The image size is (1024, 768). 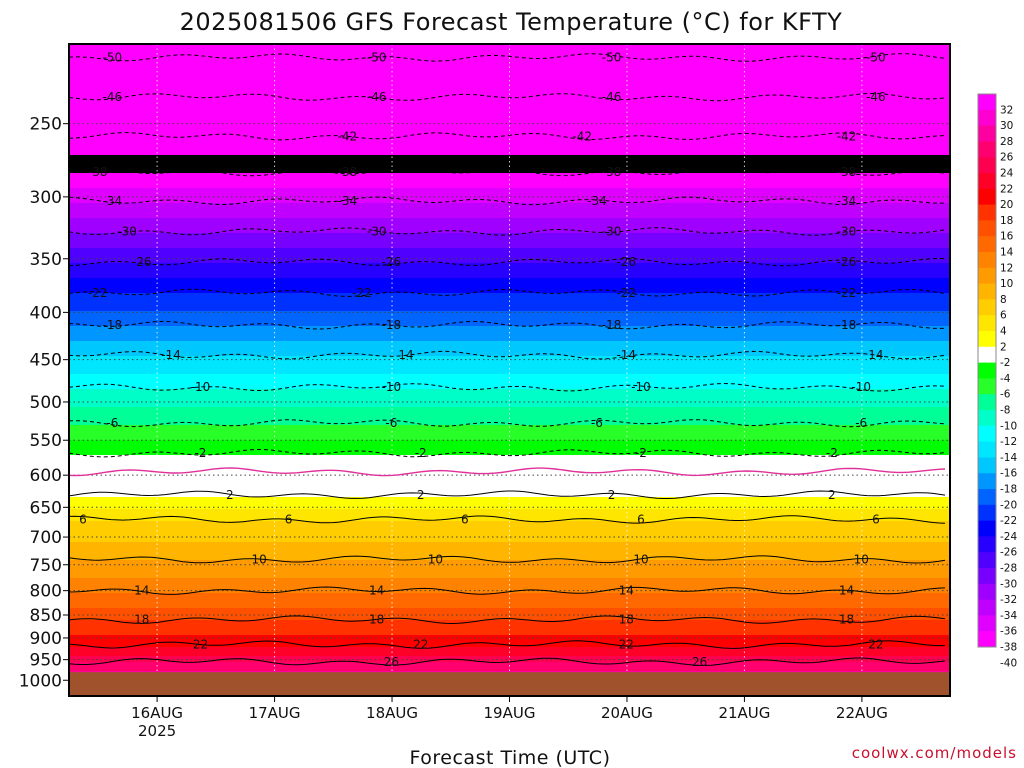 What do you see at coordinates (934, 753) in the screenshot?
I see `credit-text: coolwx.com/models` at bounding box center [934, 753].